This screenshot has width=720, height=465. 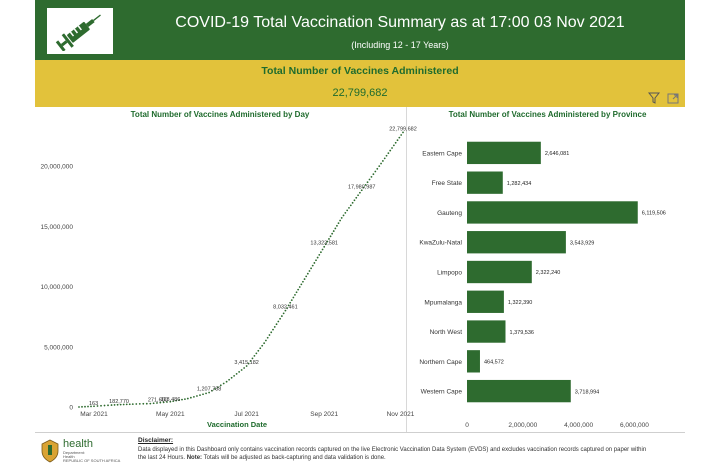 What do you see at coordinates (654, 98) in the screenshot?
I see `filter-icon` at bounding box center [654, 98].